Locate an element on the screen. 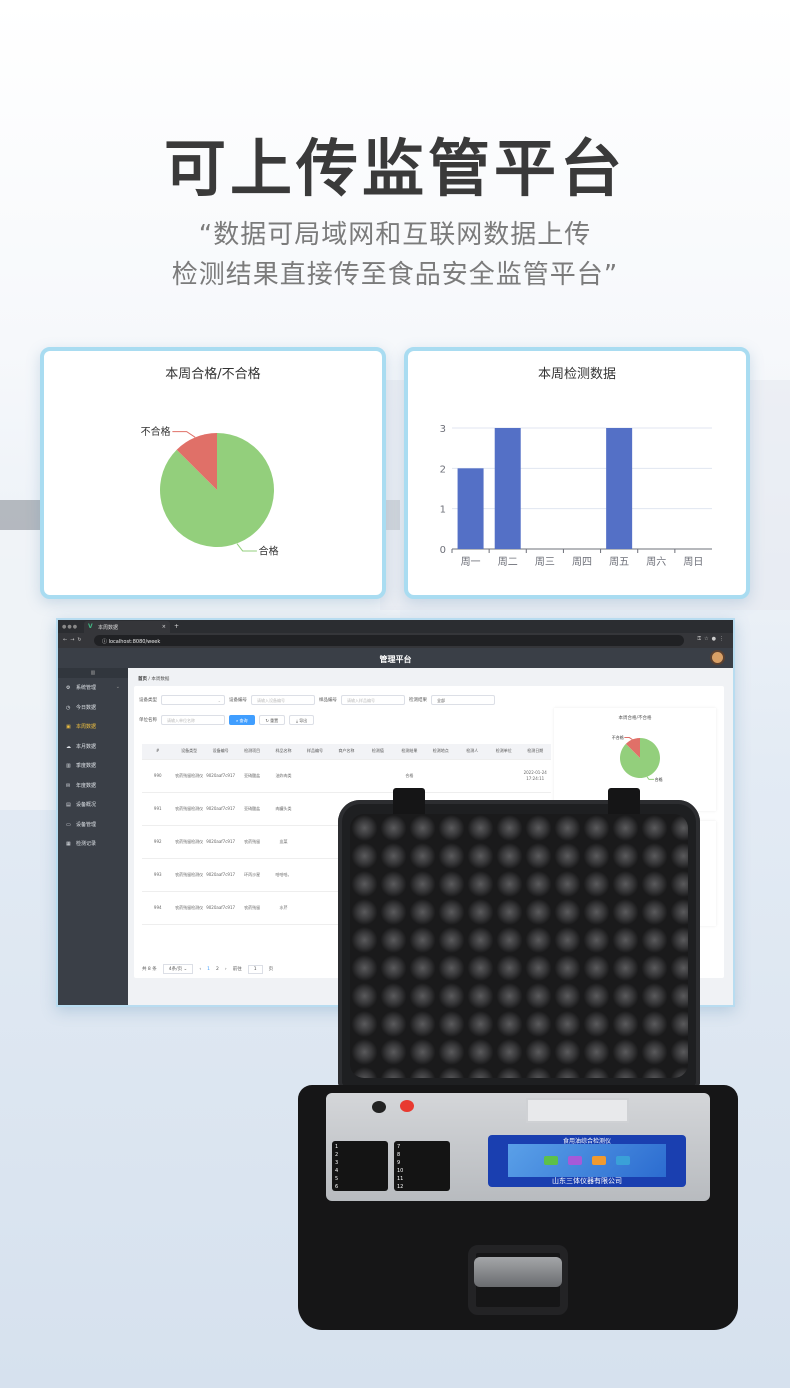 Image resolution: width=790 pixels, height=1388 pixels. extensions-icon: ⚿☆●⋮ is located at coordinates (712, 639).